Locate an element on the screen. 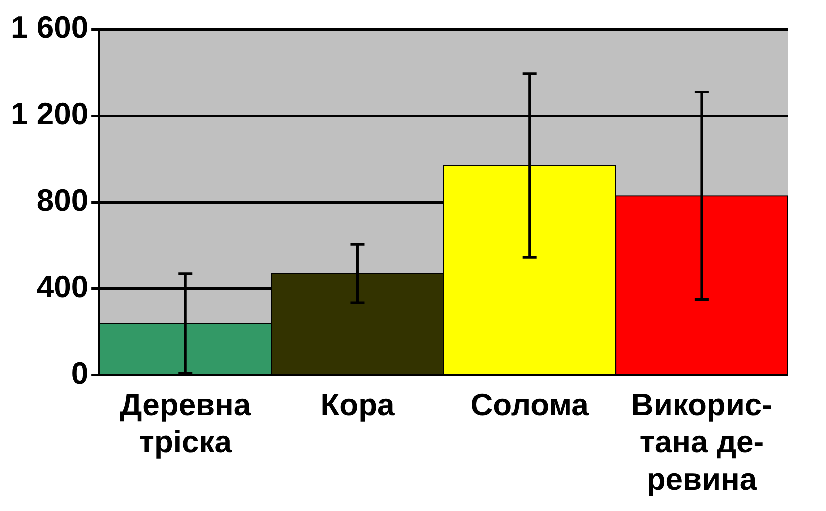  y-tick-label: 1 200 is located at coordinates (50, 114).